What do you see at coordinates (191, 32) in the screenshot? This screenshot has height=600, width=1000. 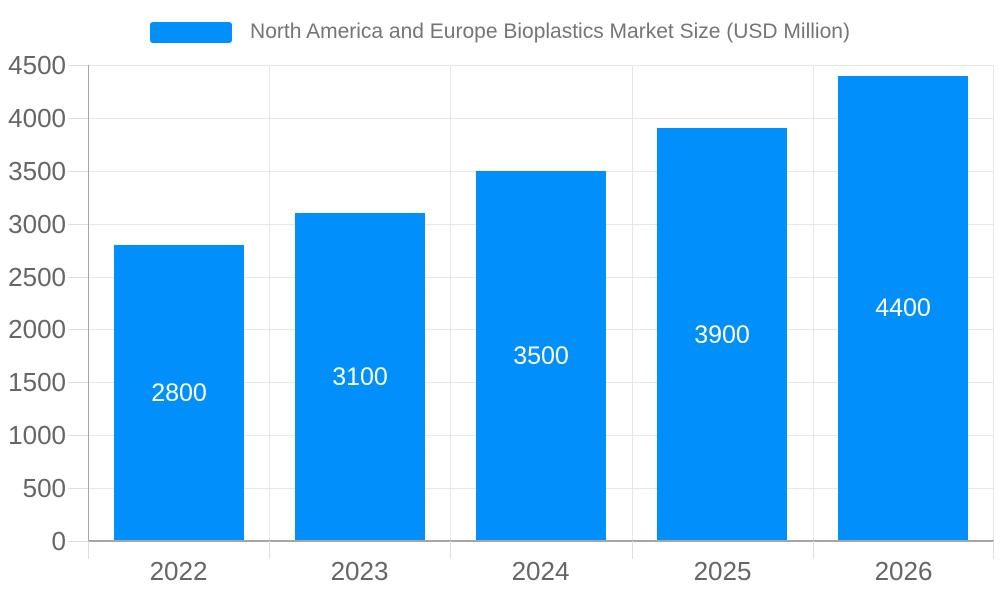 I see `legend-swatch-icon` at bounding box center [191, 32].